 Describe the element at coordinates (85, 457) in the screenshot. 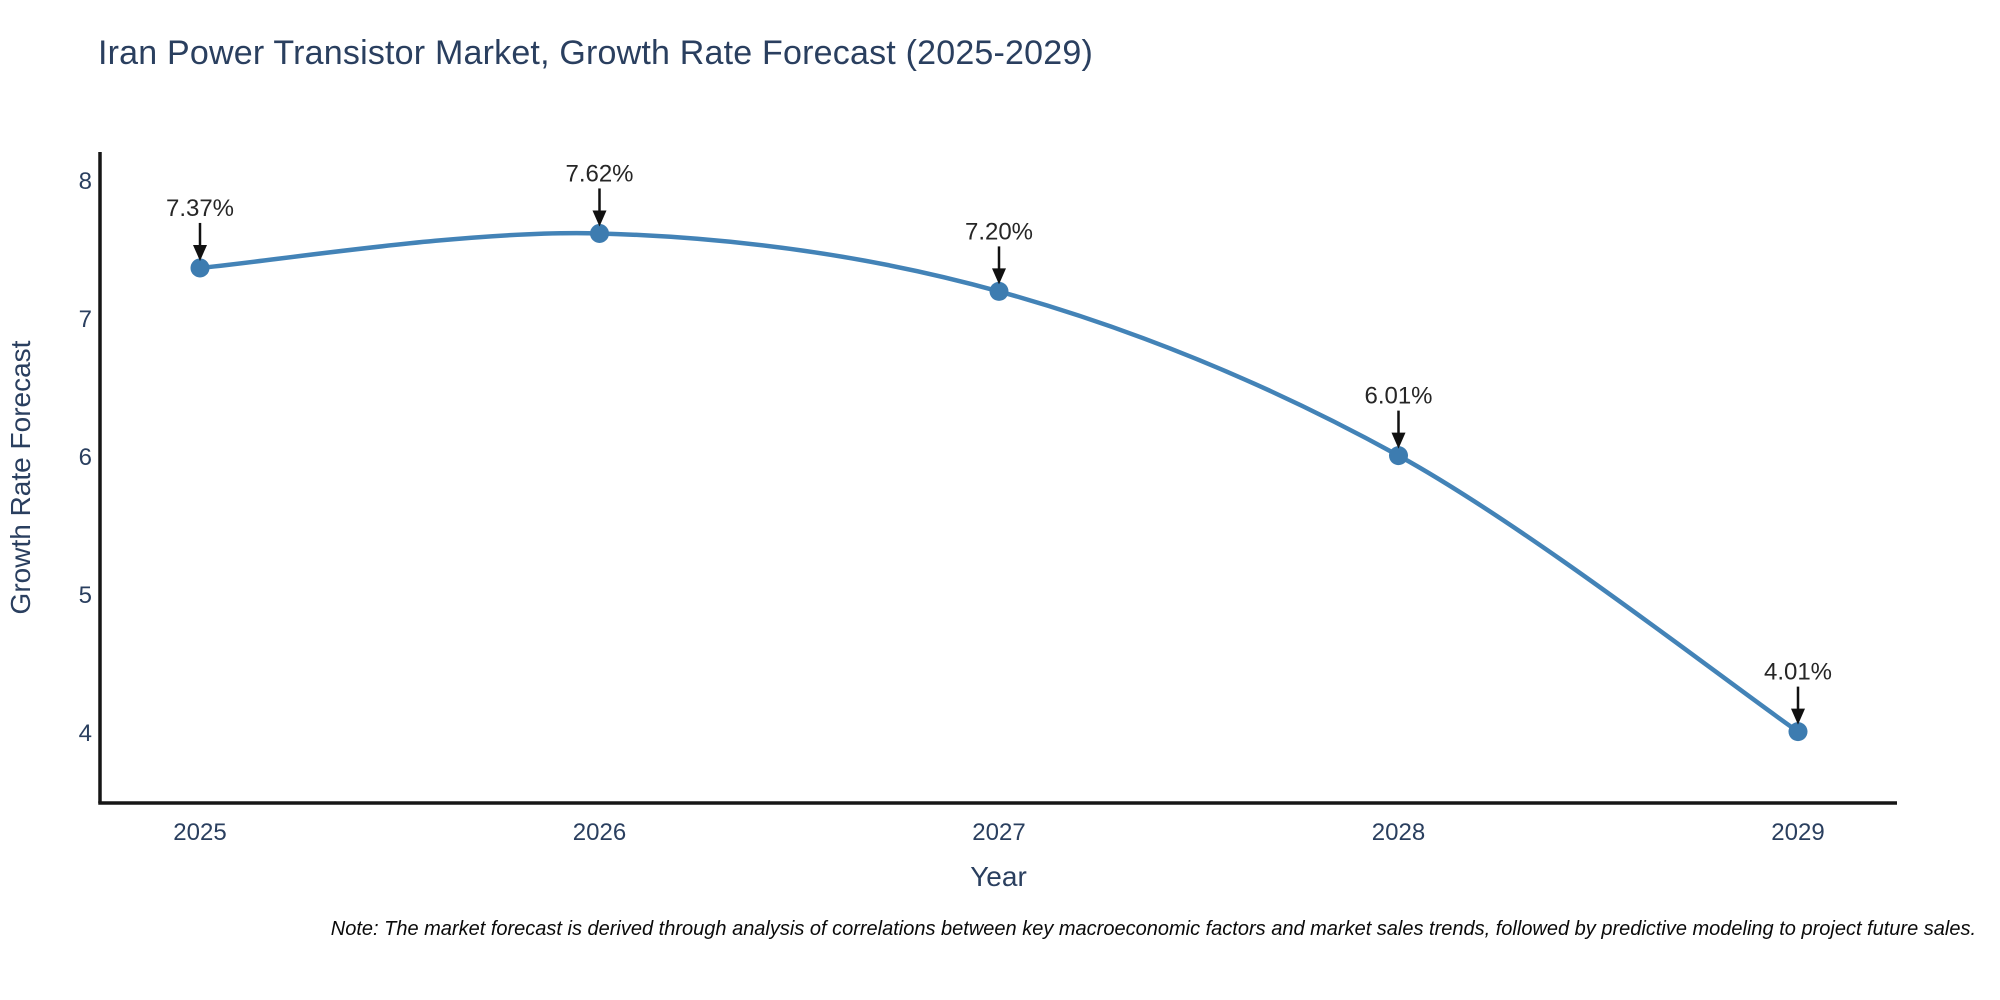

I see `y-tick-label: 6` at that location.